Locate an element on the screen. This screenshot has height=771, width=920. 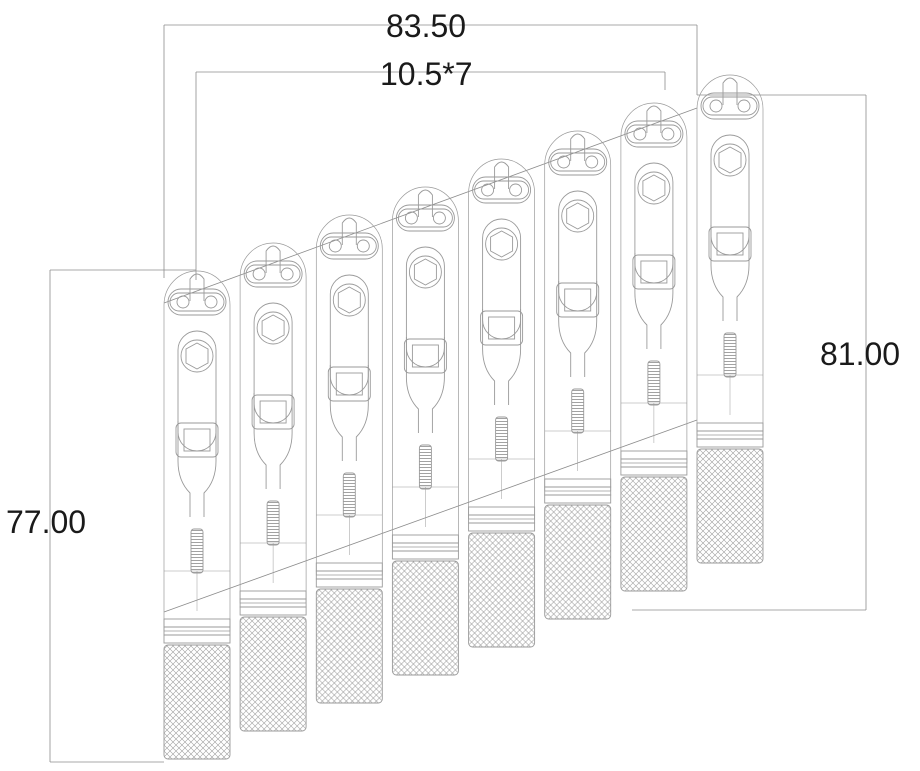
construction-line-bottom is located at coordinates (430, 516).